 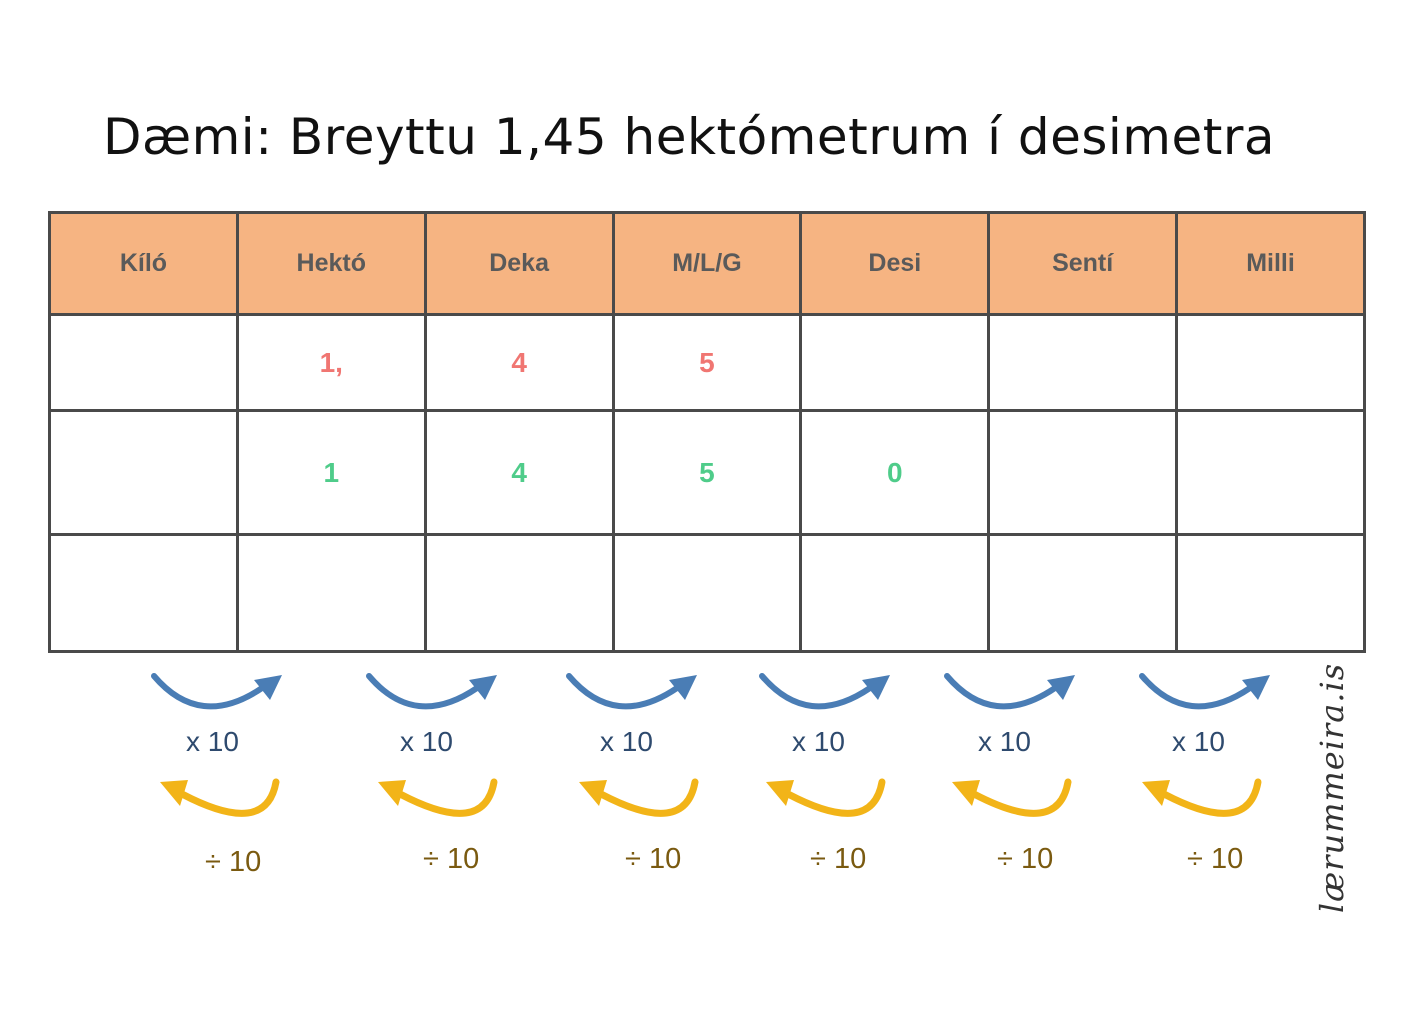 I want to click on table-row: 1 4 5 0, so click(x=707, y=472).